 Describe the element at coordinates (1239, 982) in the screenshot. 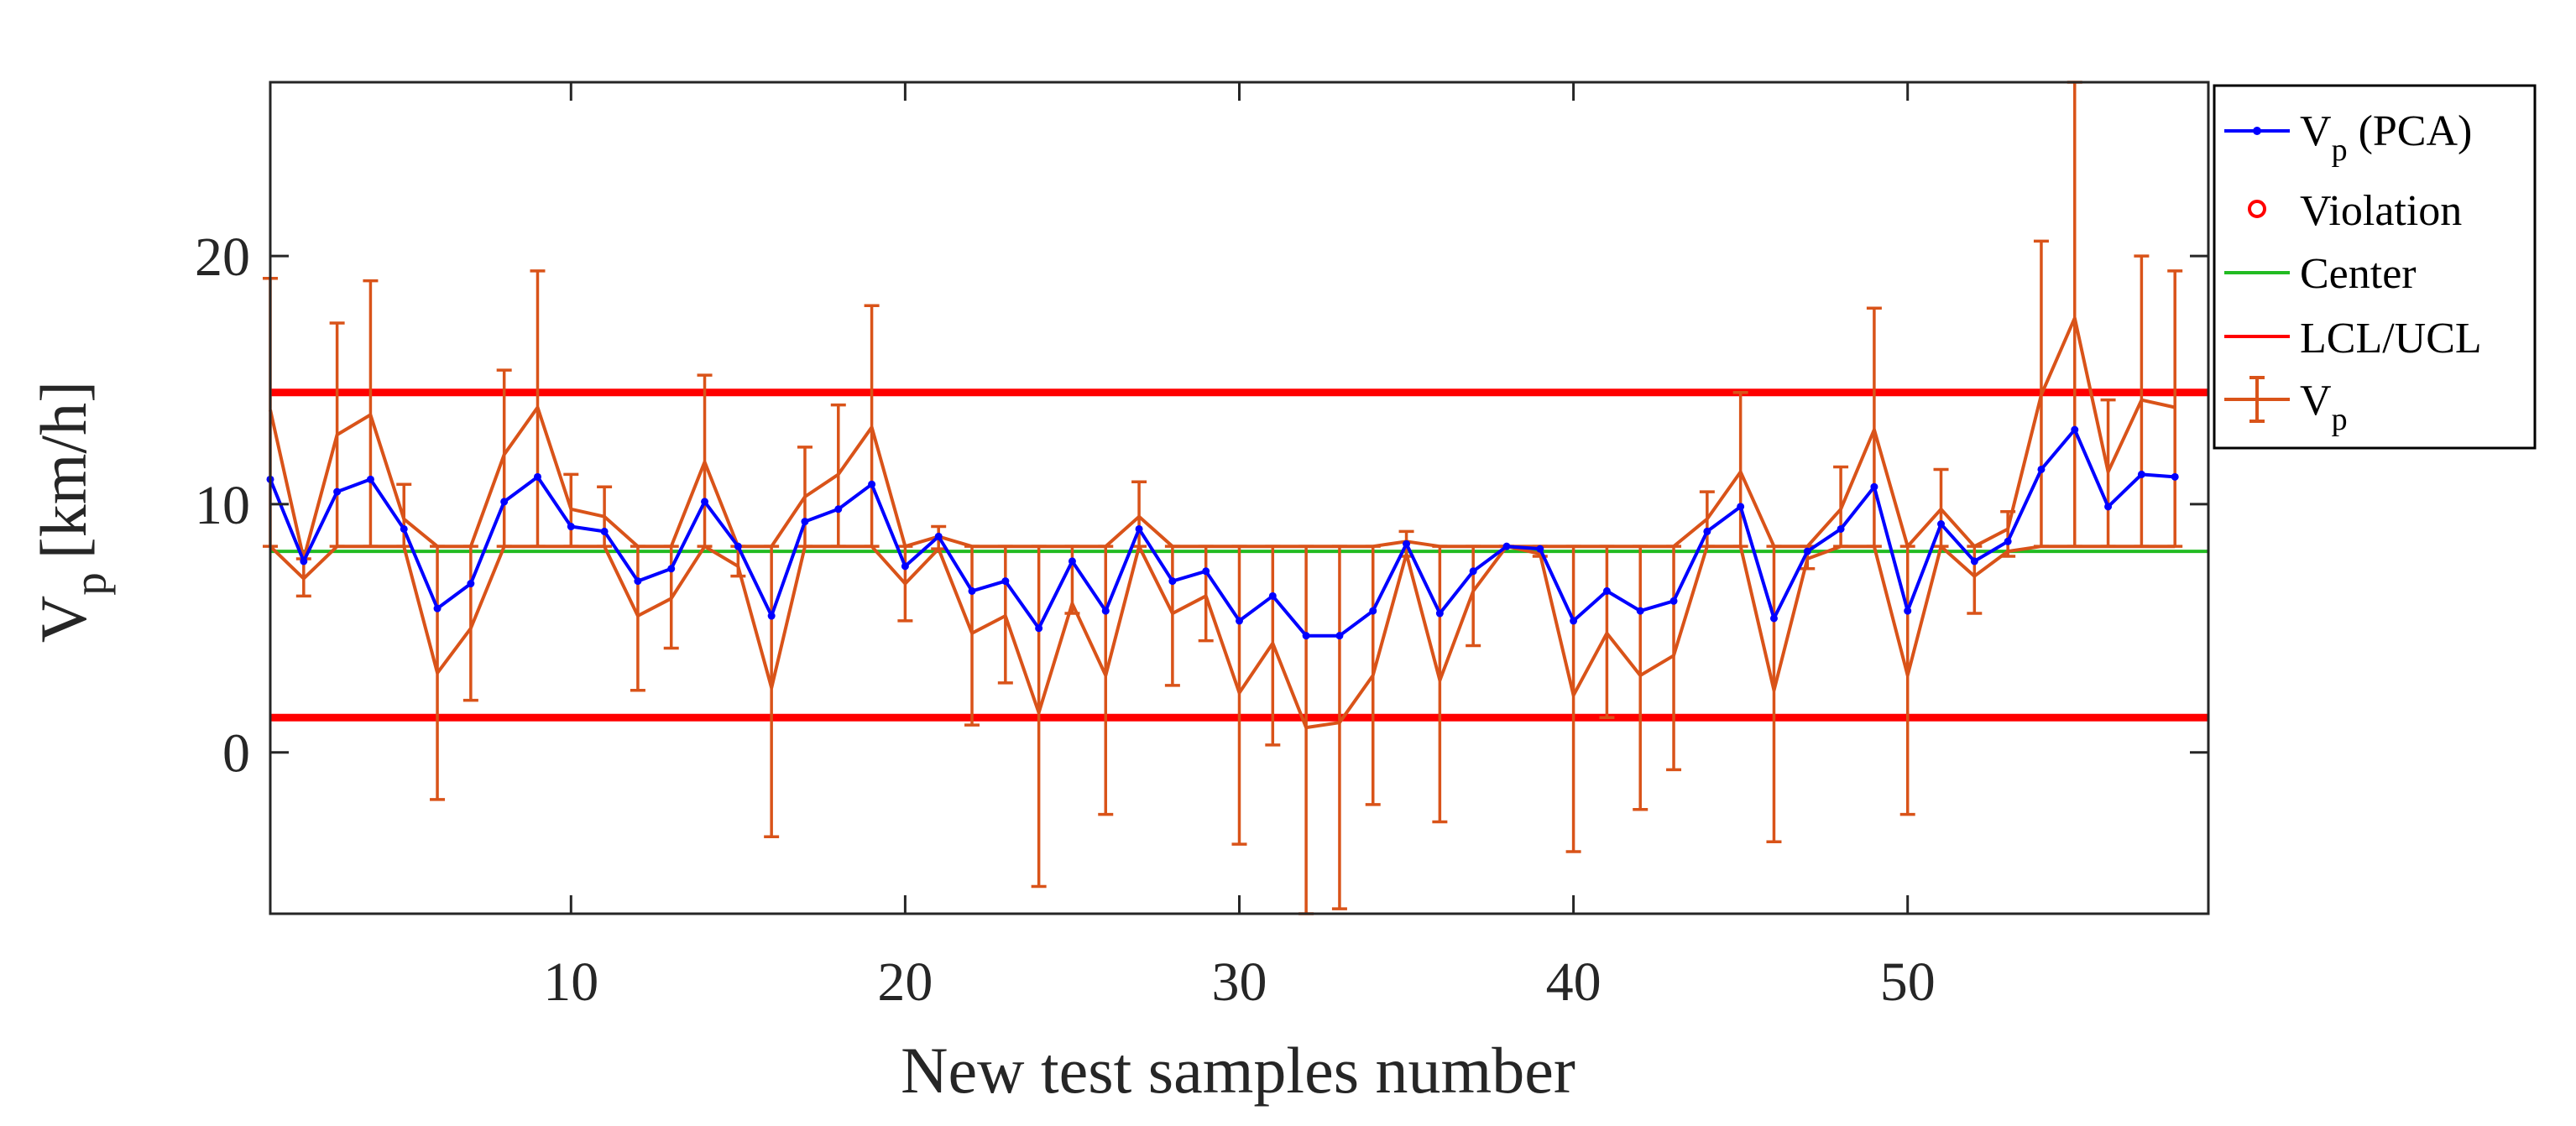

I see `x-tick-label: 30` at that location.